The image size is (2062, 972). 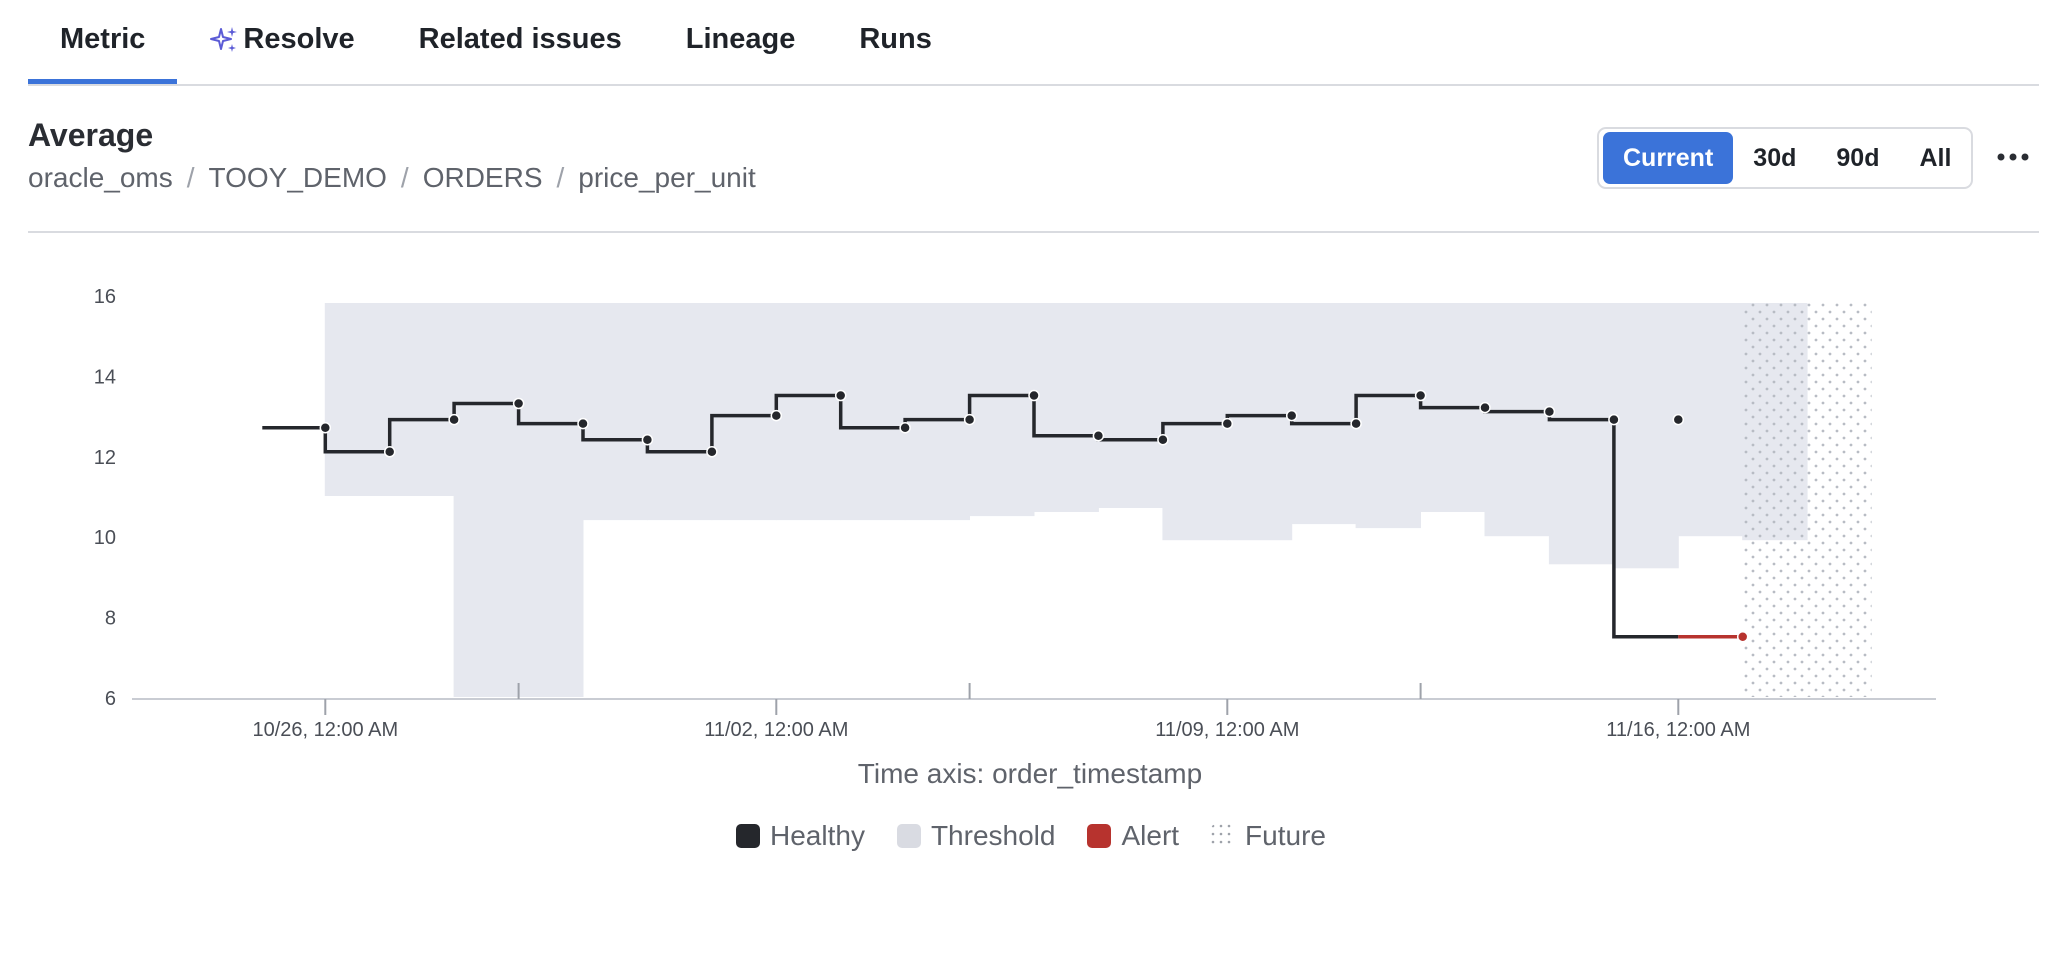 What do you see at coordinates (91, 135) in the screenshot?
I see `page-title: Average` at bounding box center [91, 135].